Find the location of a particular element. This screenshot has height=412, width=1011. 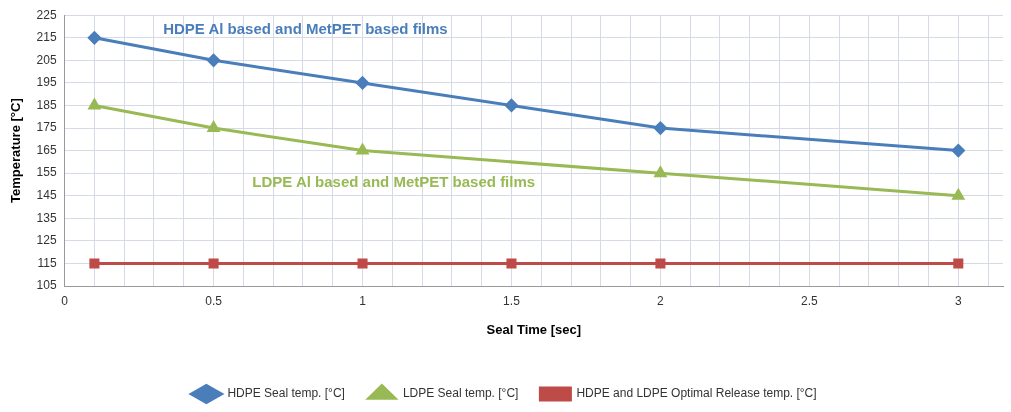

y-tick-label: 125 is located at coordinates (46, 240).